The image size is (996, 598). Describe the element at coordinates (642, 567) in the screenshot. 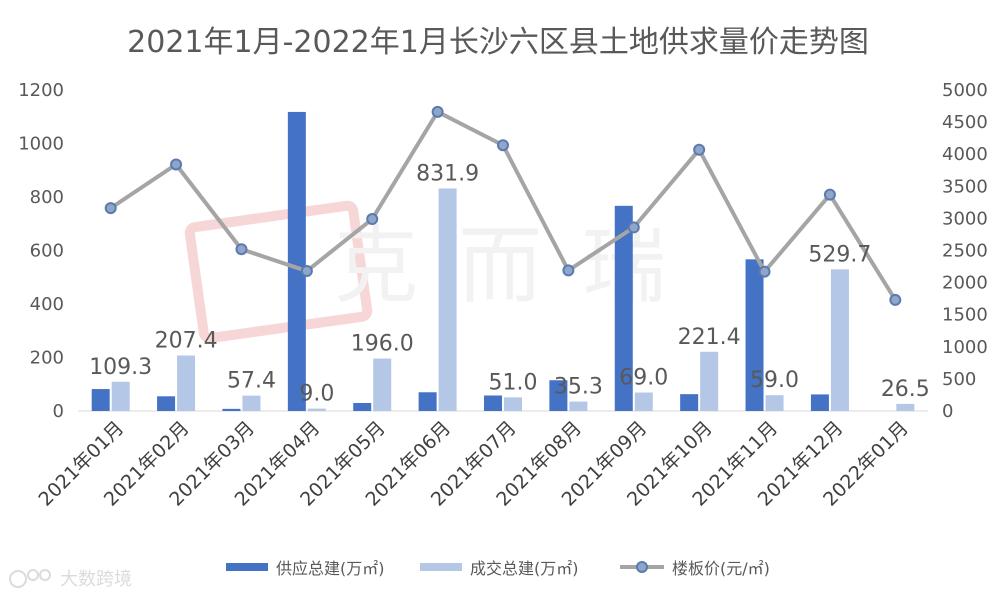

I see `legend-marker-price` at that location.